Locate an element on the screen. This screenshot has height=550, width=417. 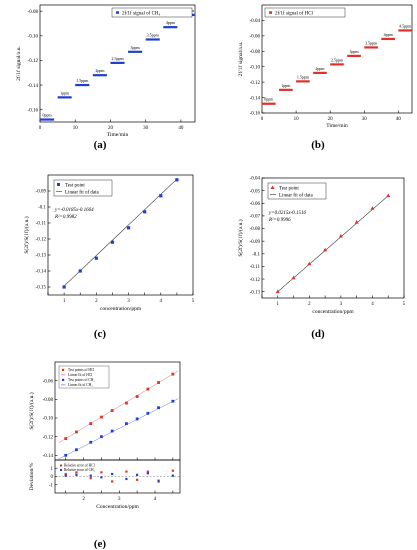
x-tick-label: 2 is located at coordinates (83, 499).